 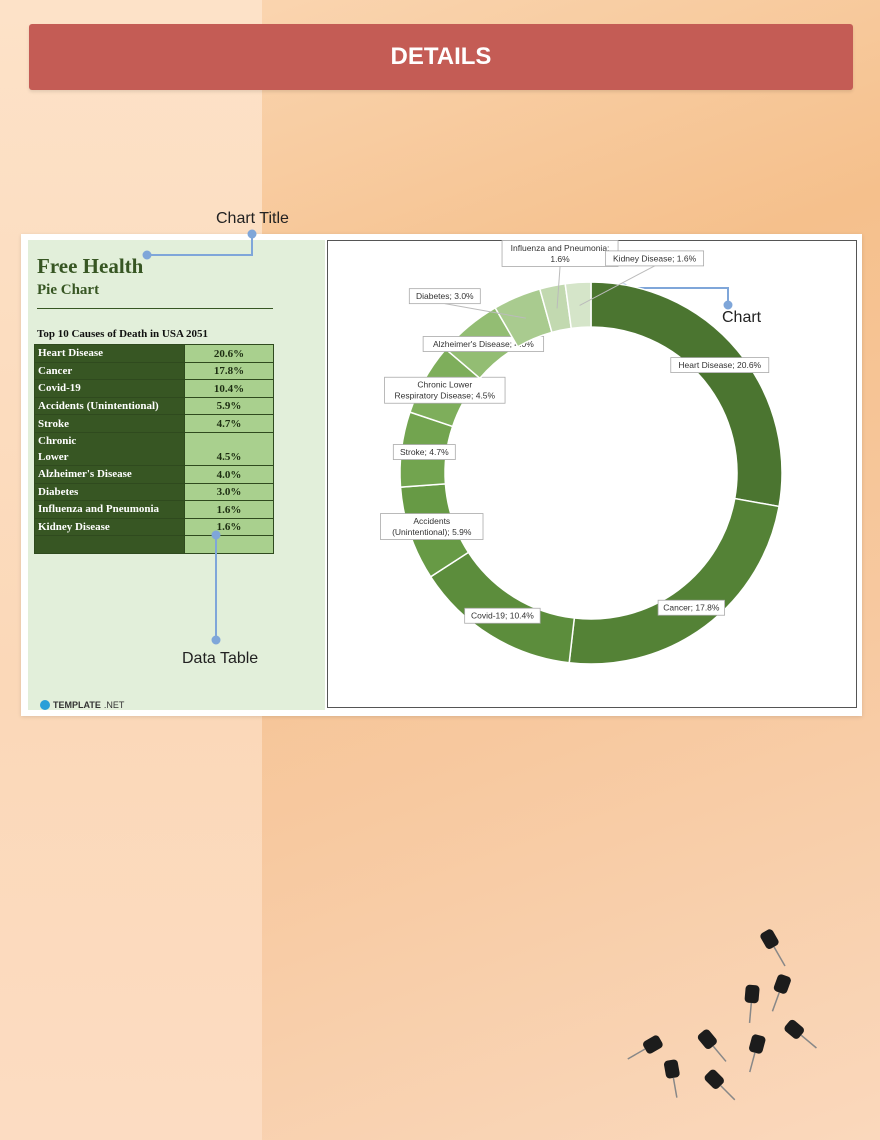 I want to click on table-row: Alzheimer's Disease 4.0%, so click(x=154, y=474).